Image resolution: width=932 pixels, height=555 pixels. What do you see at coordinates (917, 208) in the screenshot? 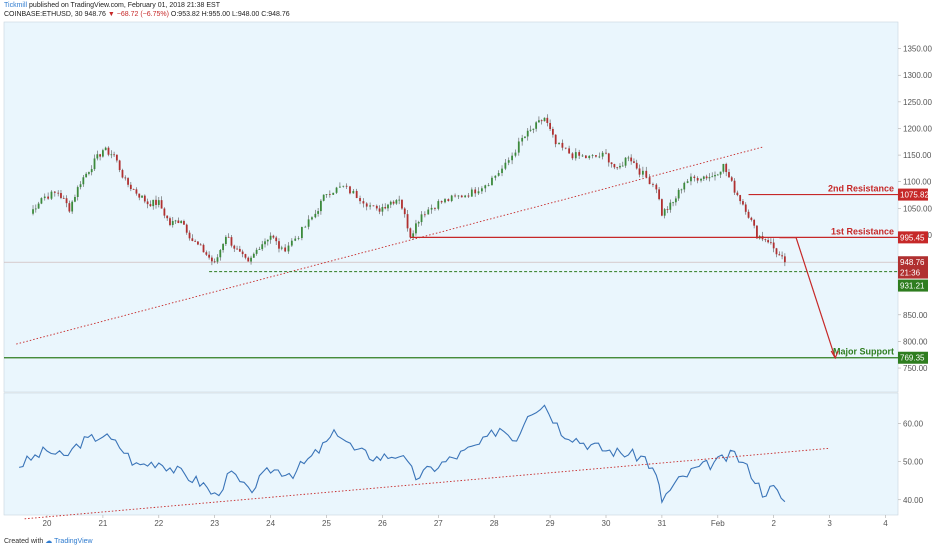
I see `price-tick-label: 1050.00` at bounding box center [917, 208].